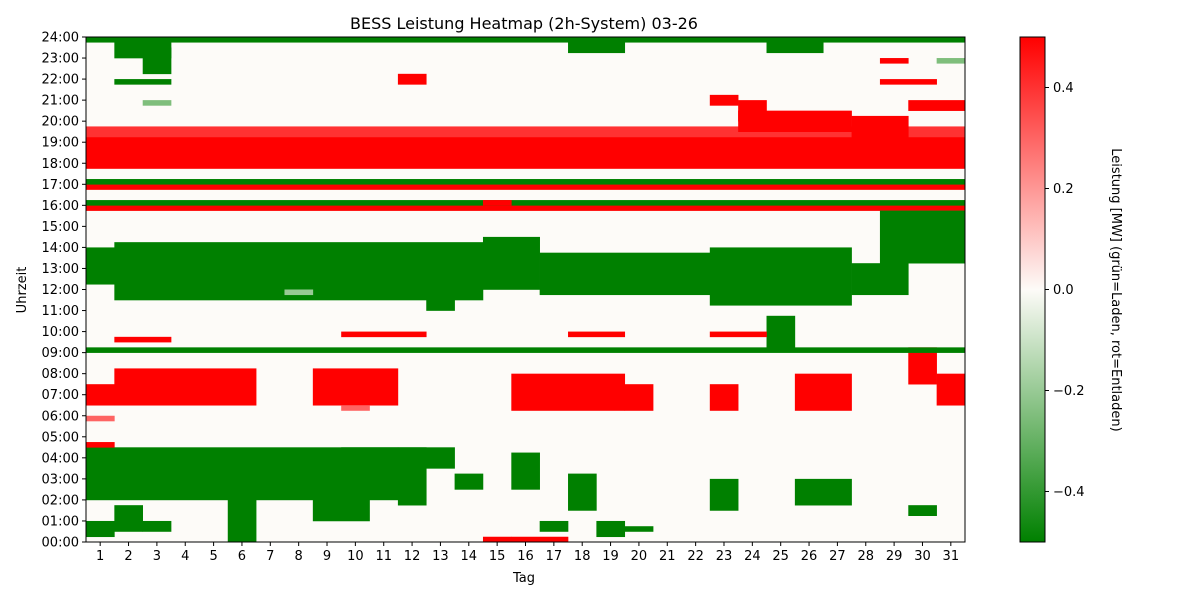 This screenshot has width=1200, height=600. Describe the element at coordinates (695, 556) in the screenshot. I see `x-tick-label: 22` at that location.